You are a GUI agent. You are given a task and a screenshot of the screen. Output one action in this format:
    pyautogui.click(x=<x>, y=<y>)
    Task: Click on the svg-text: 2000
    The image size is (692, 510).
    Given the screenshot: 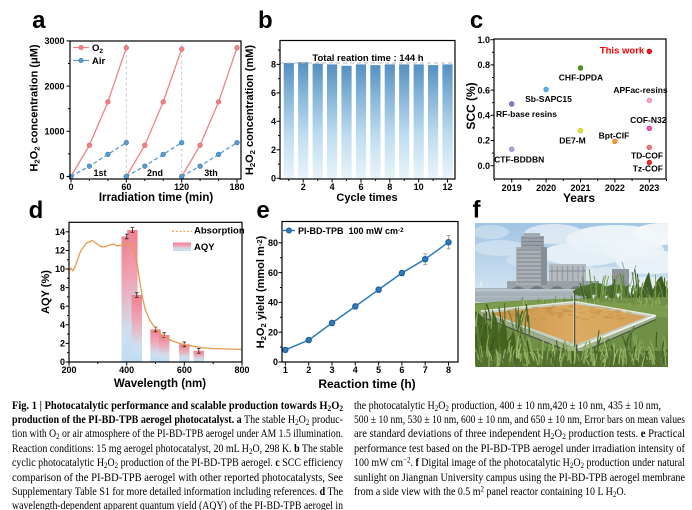 What is the action you would take?
    pyautogui.click(x=54, y=86)
    